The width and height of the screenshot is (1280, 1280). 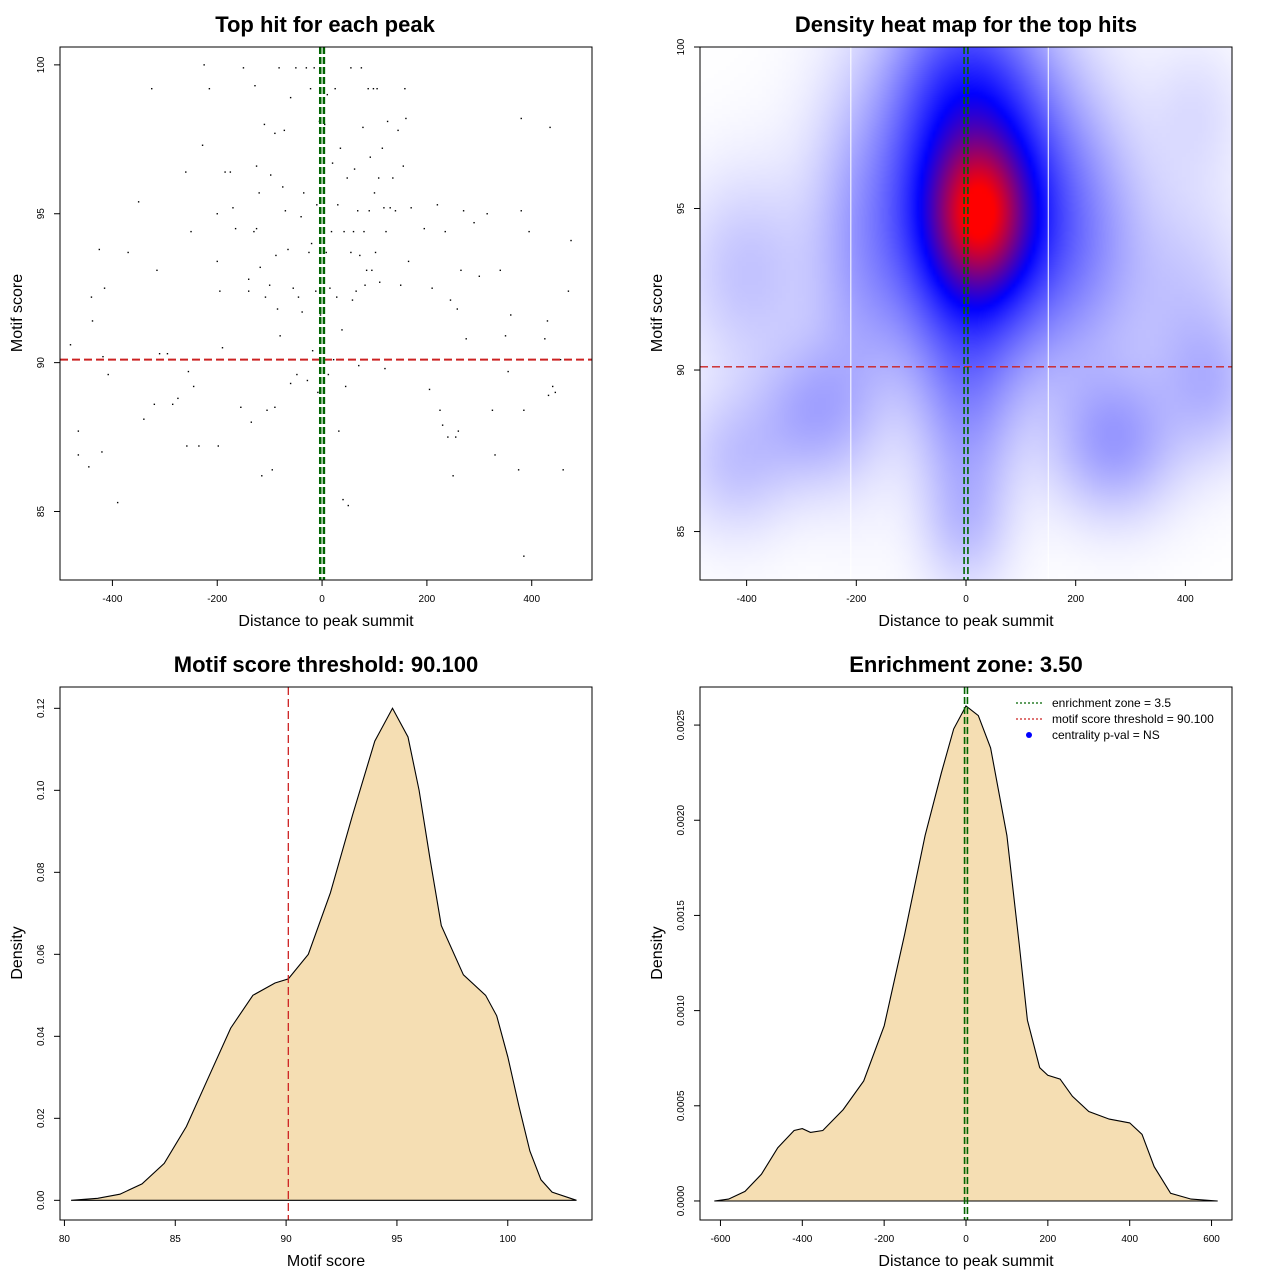 I want to click on distance-density-x-tick-label: 600, so click(x=1211, y=1239).